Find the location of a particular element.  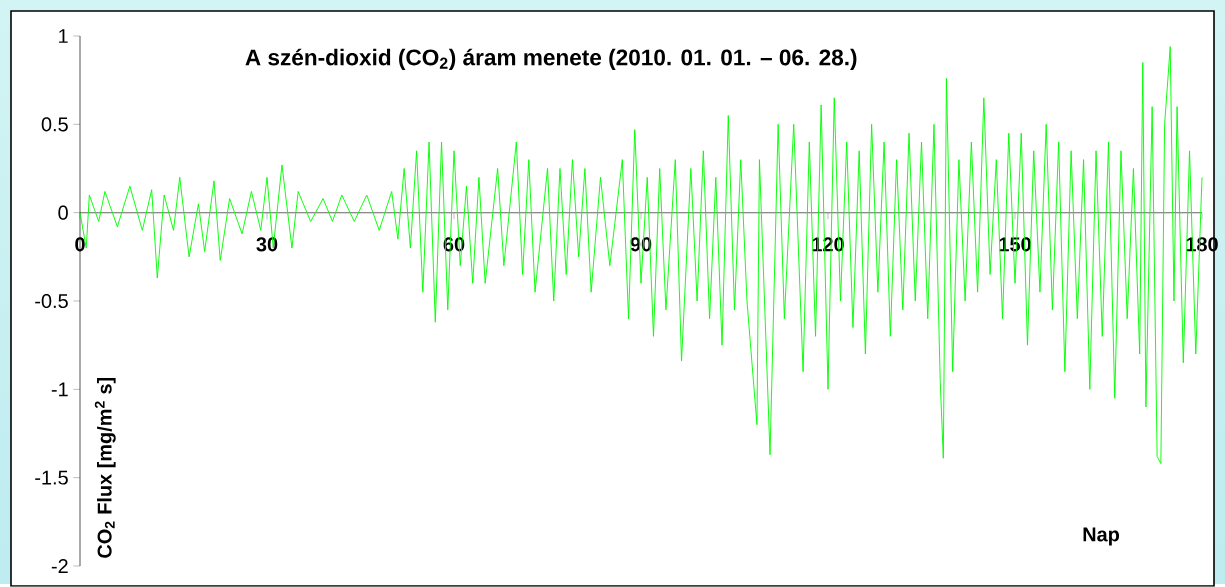

x-tick-label: 30 is located at coordinates (267, 244).